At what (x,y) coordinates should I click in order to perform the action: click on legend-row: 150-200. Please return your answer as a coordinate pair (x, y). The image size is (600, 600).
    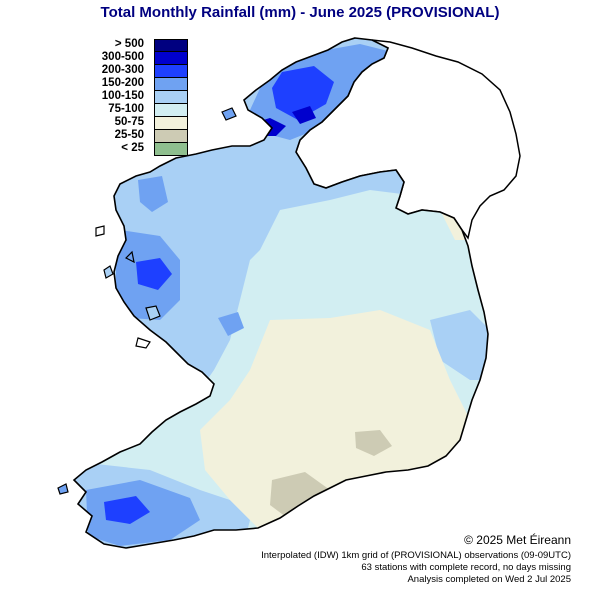
    Looking at the image, I should click on (126, 84).